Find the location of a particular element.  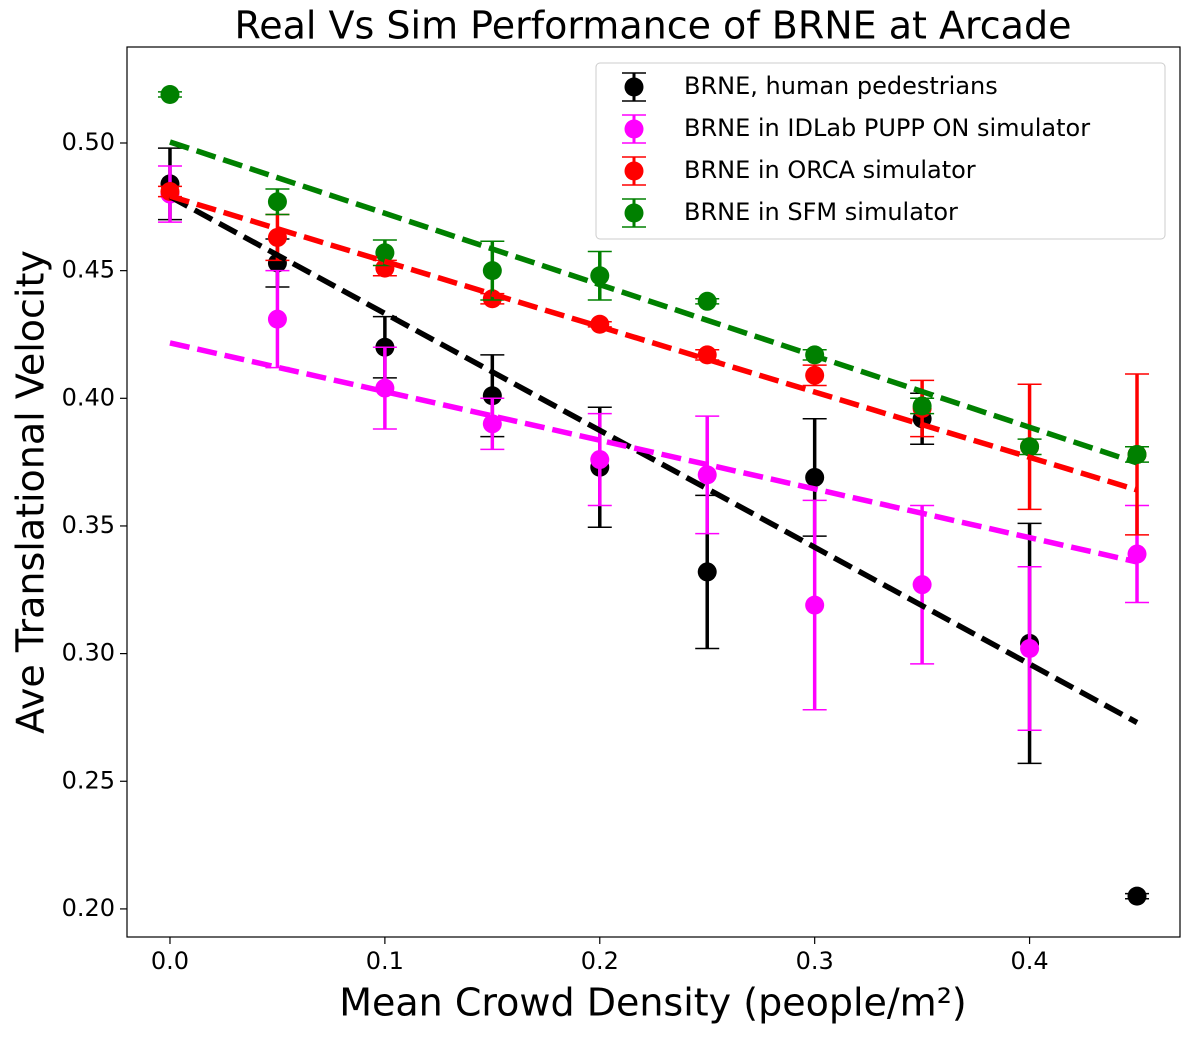

x-tick-label: 0.4 is located at coordinates (1029, 961).